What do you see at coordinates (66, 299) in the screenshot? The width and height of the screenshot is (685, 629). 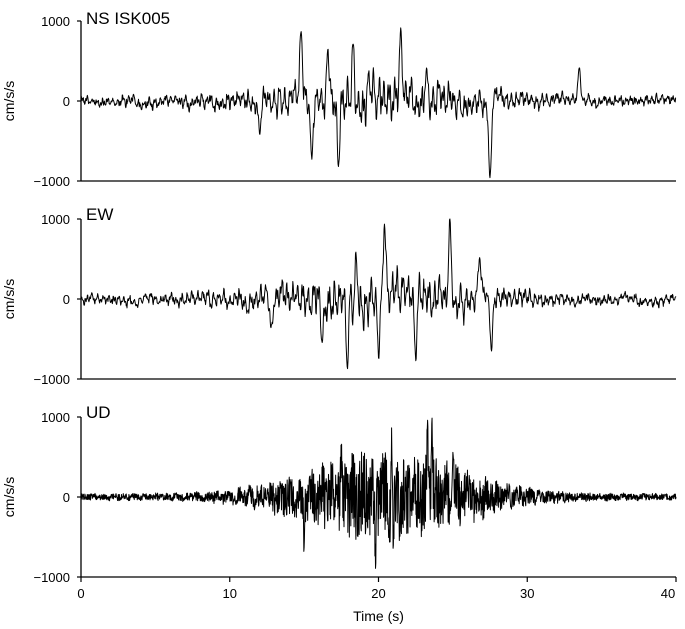 I see `y-tick-label-ew-0: 0` at bounding box center [66, 299].